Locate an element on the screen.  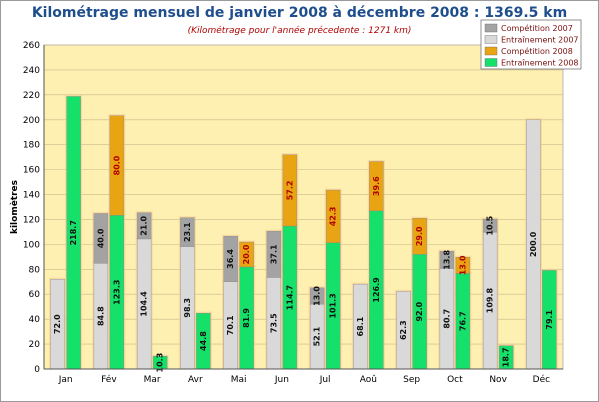
y-tick-label: 220 is located at coordinates (31, 96).